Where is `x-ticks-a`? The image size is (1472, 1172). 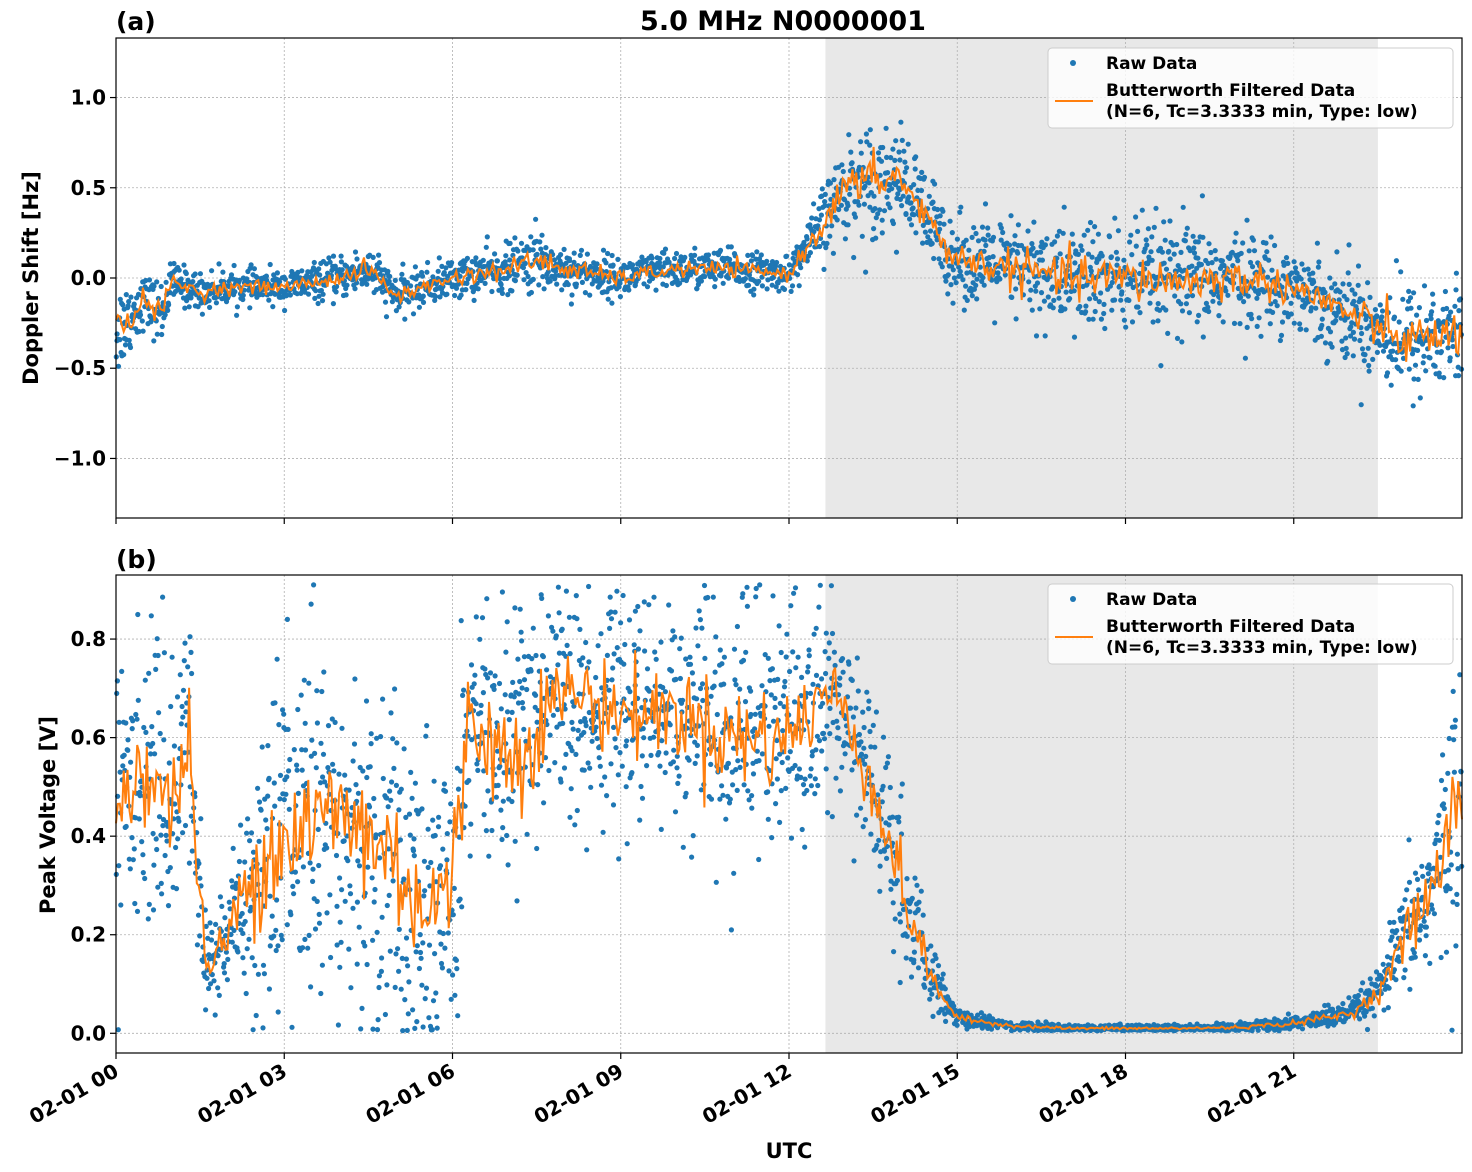 x-ticks-a is located at coordinates (705, 521).